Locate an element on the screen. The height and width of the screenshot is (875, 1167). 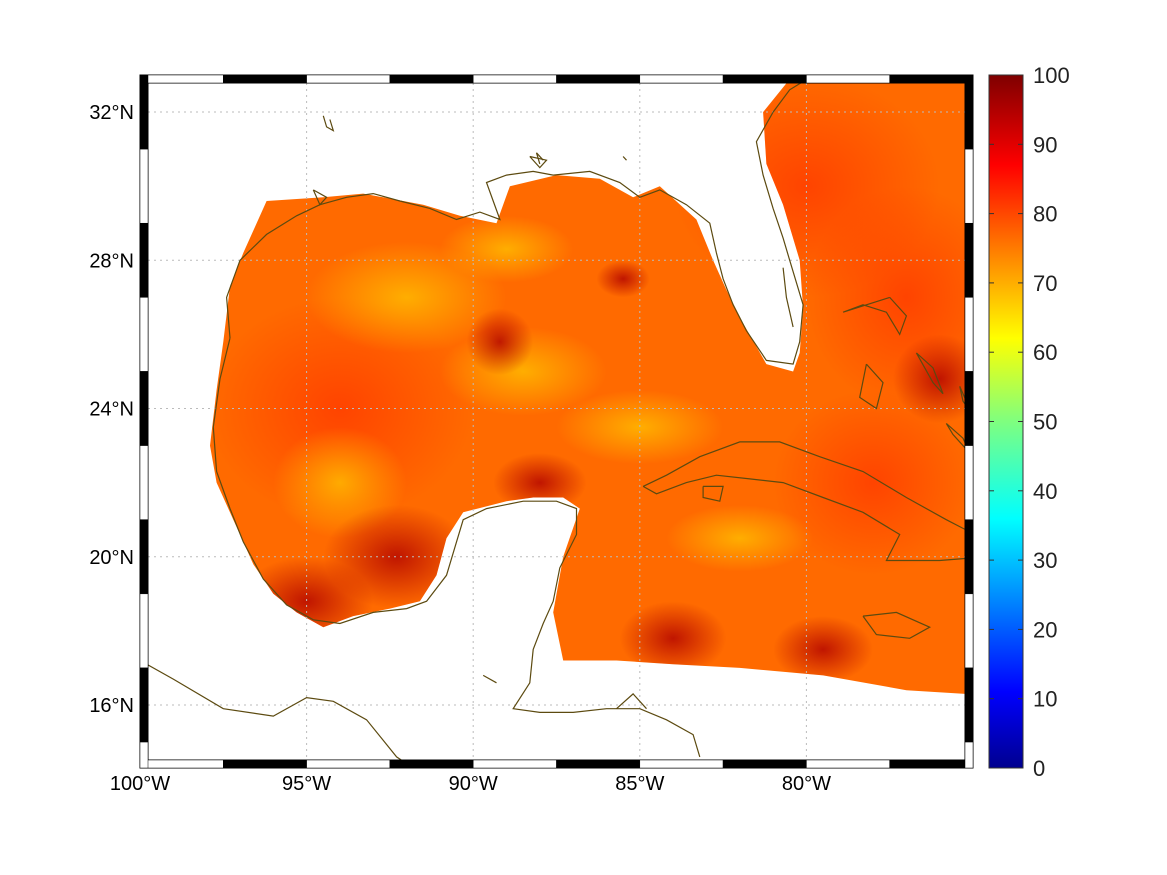
colorbar-tick-label: 40 is located at coordinates (1045, 491).